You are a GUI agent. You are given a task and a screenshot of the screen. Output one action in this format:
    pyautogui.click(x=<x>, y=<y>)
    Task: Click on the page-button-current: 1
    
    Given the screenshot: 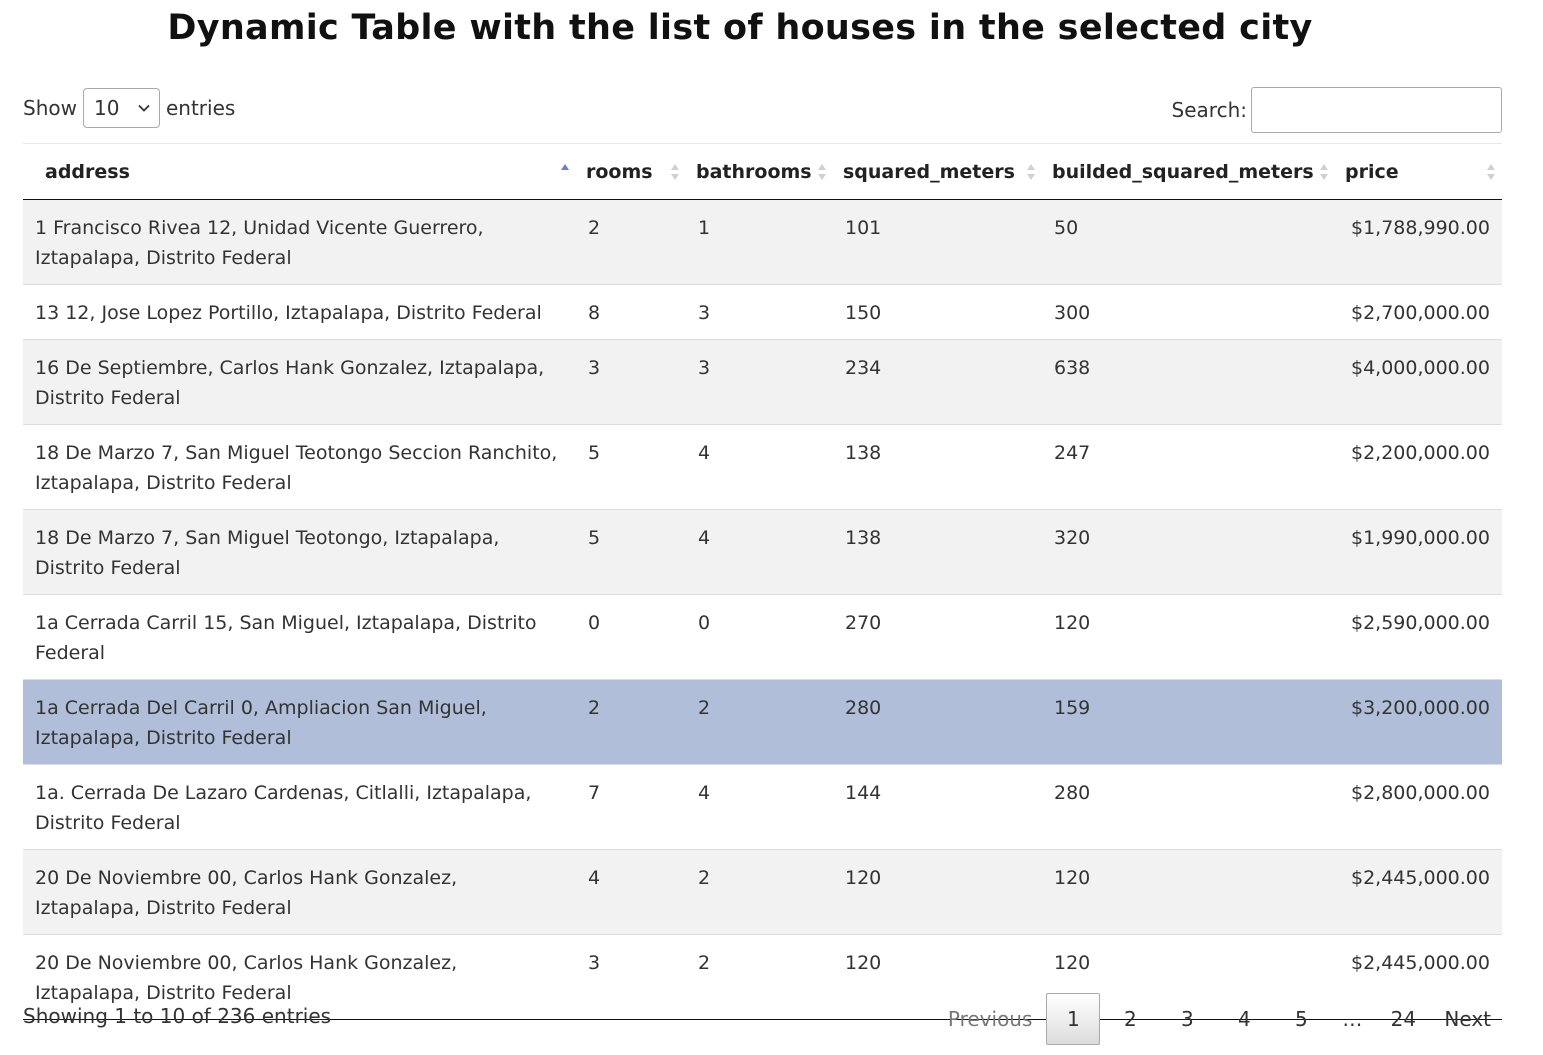 What is the action you would take?
    pyautogui.click(x=1073, y=1019)
    